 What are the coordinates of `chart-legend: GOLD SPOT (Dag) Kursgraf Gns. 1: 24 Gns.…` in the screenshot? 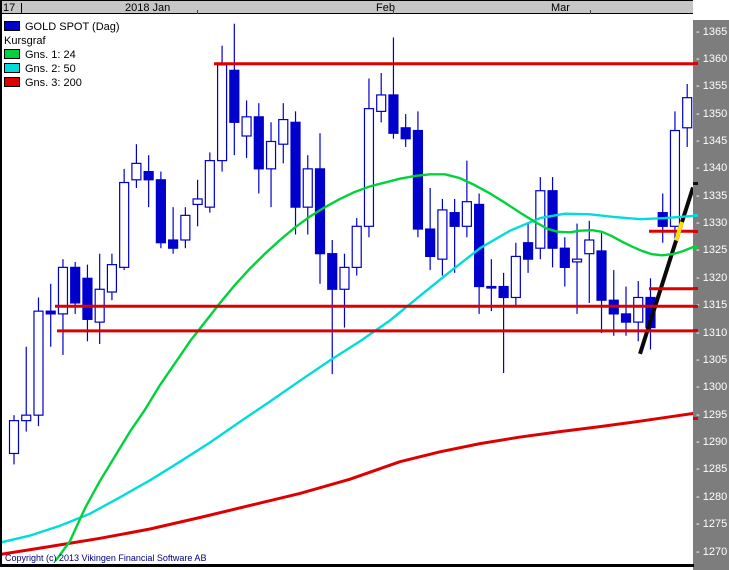 It's located at (62, 55).